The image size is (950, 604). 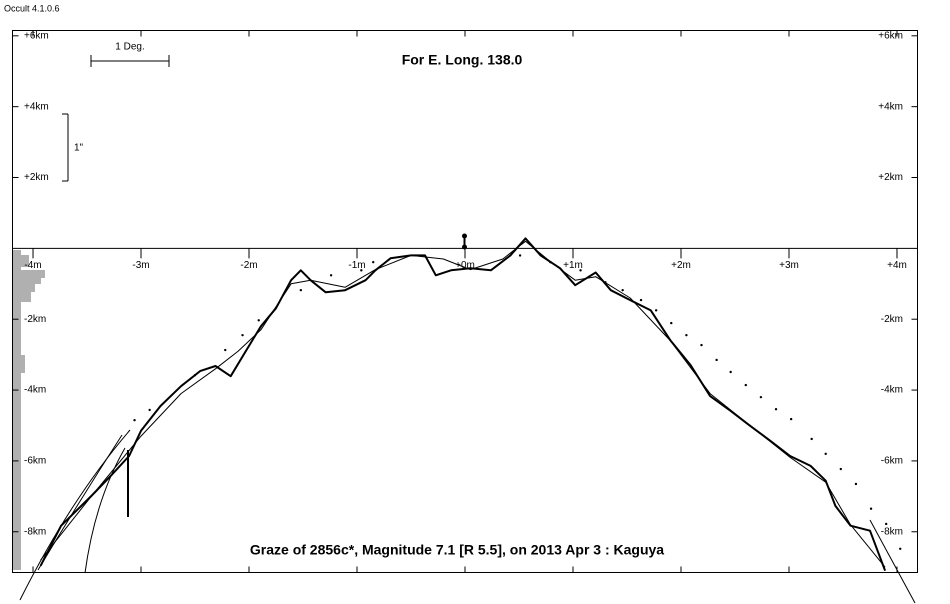 I want to click on histogram, so click(x=29, y=410).